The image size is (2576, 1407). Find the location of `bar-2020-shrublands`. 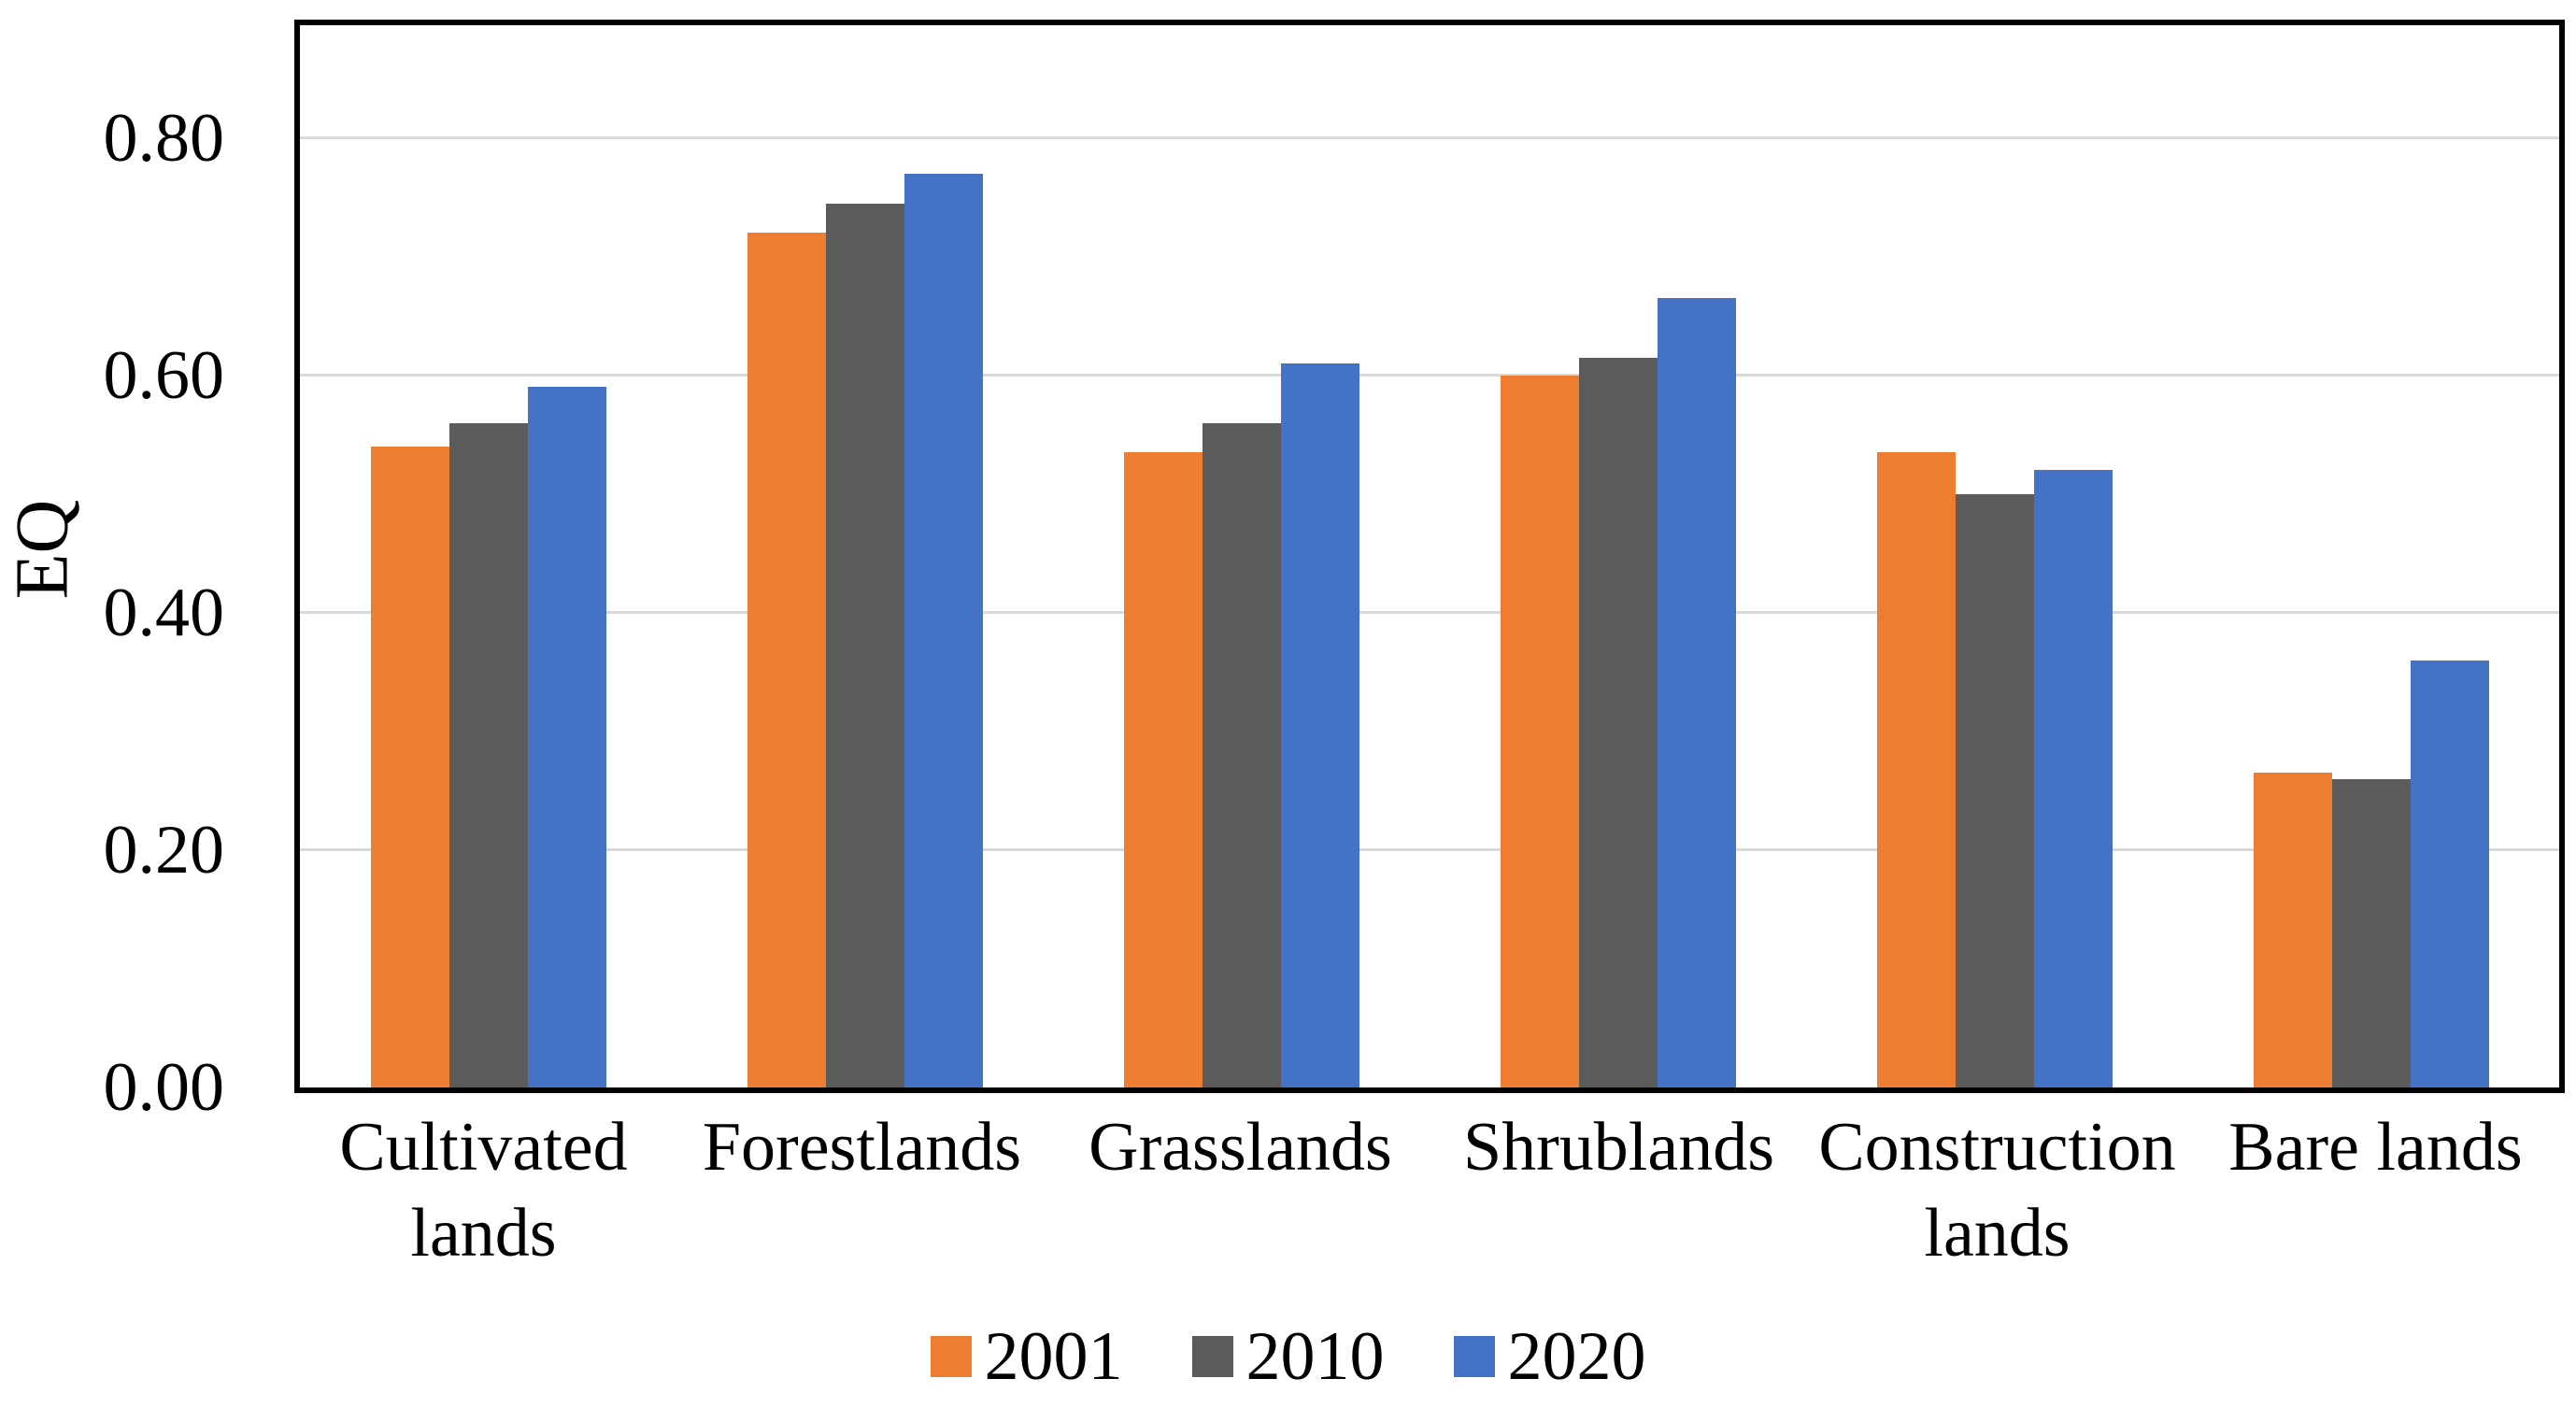

bar-2020-shrublands is located at coordinates (1697, 692).